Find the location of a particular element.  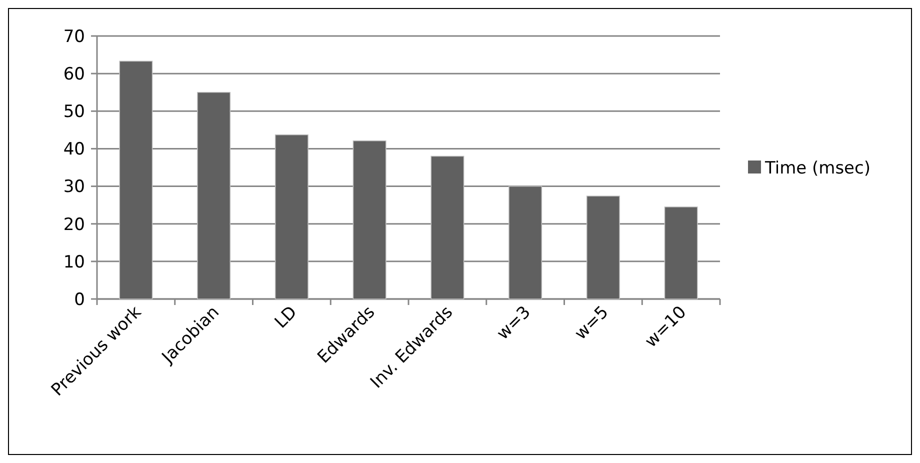

legend-label: Time (msec) is located at coordinates (817, 168).